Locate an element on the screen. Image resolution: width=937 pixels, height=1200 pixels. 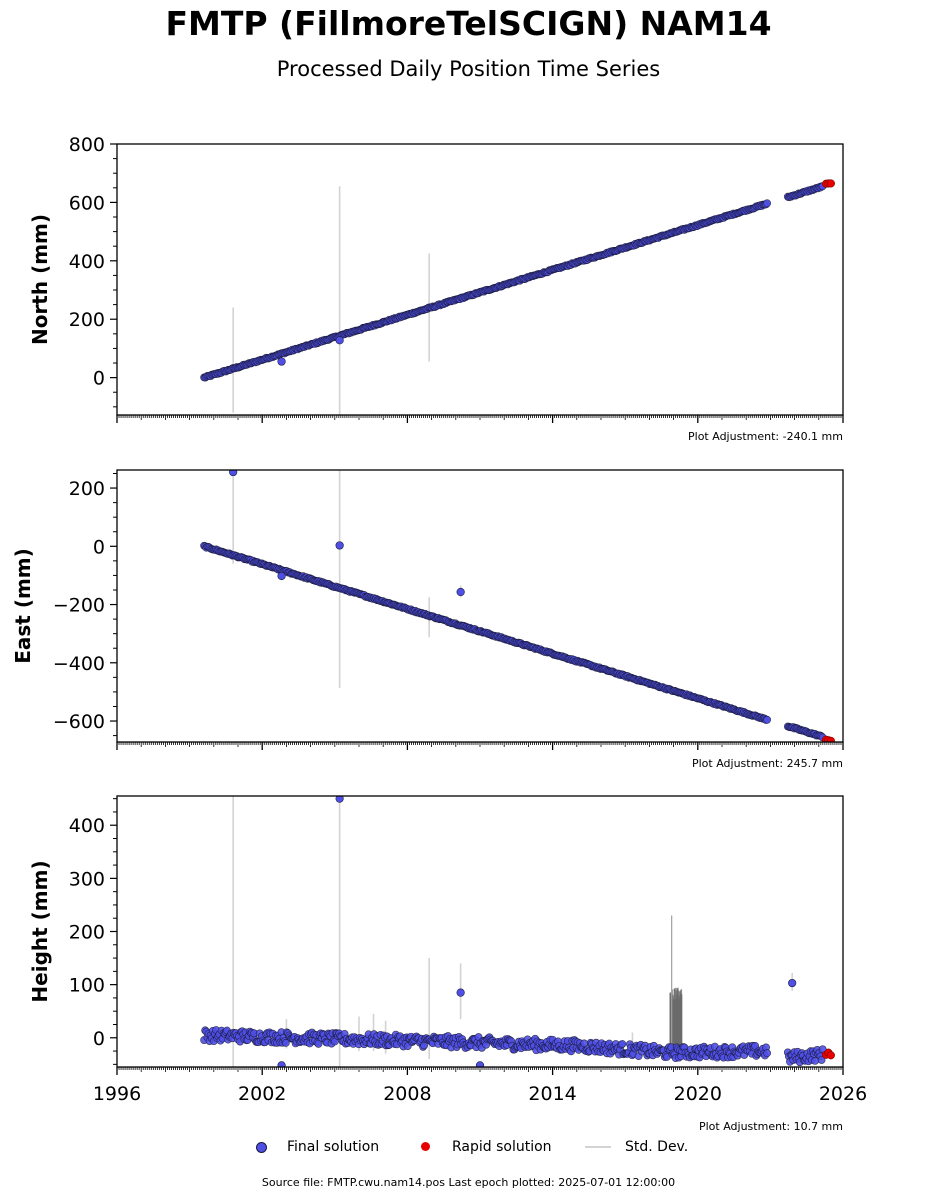
chart-title: FMTP (FillmoreTelSCIGN) NAM14 is located at coordinates (468, 23).